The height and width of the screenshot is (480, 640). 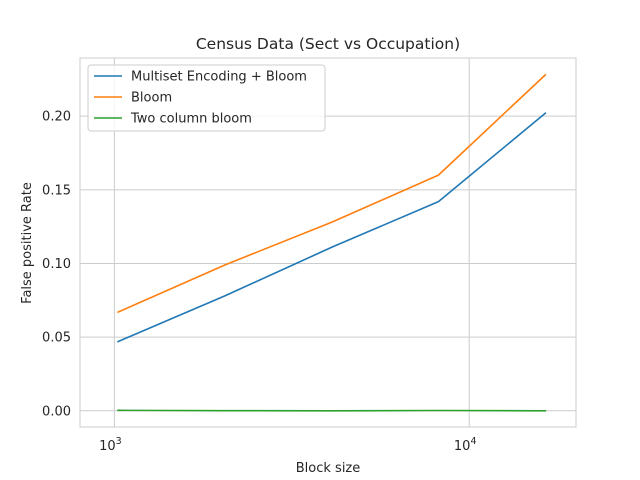 I want to click on x-tick-label: 10³, so click(x=110, y=445).